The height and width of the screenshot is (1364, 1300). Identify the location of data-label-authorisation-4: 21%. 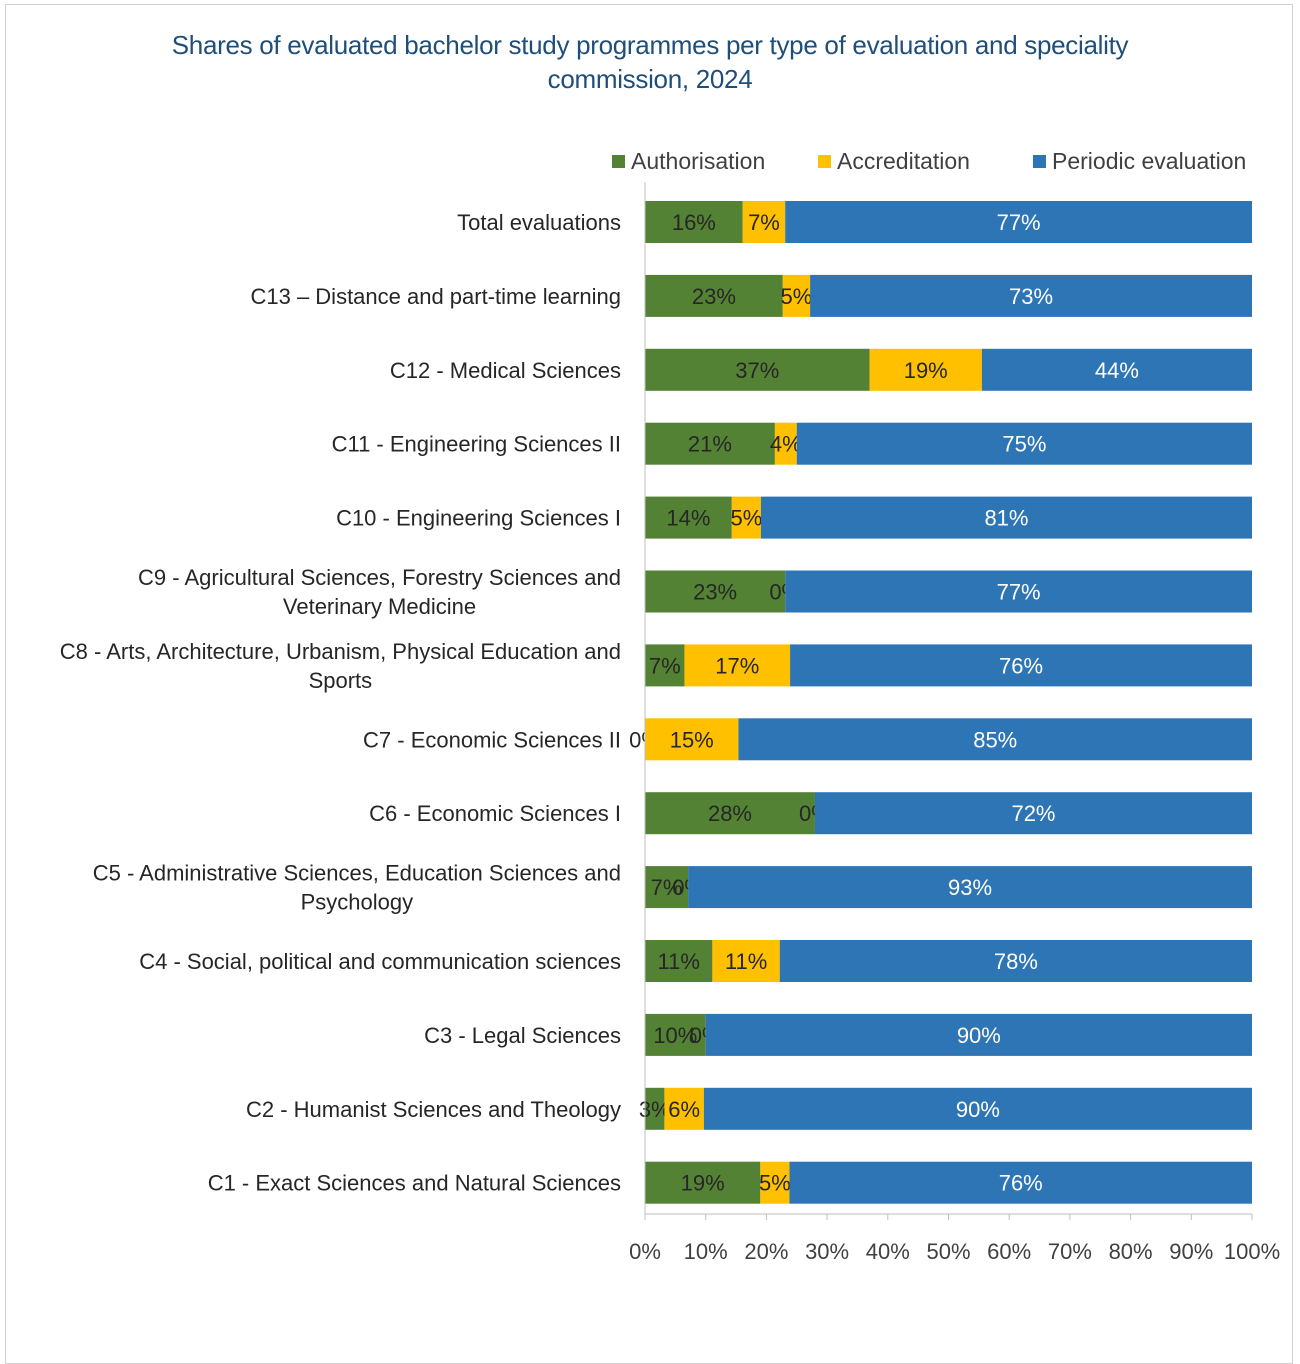
(710, 444).